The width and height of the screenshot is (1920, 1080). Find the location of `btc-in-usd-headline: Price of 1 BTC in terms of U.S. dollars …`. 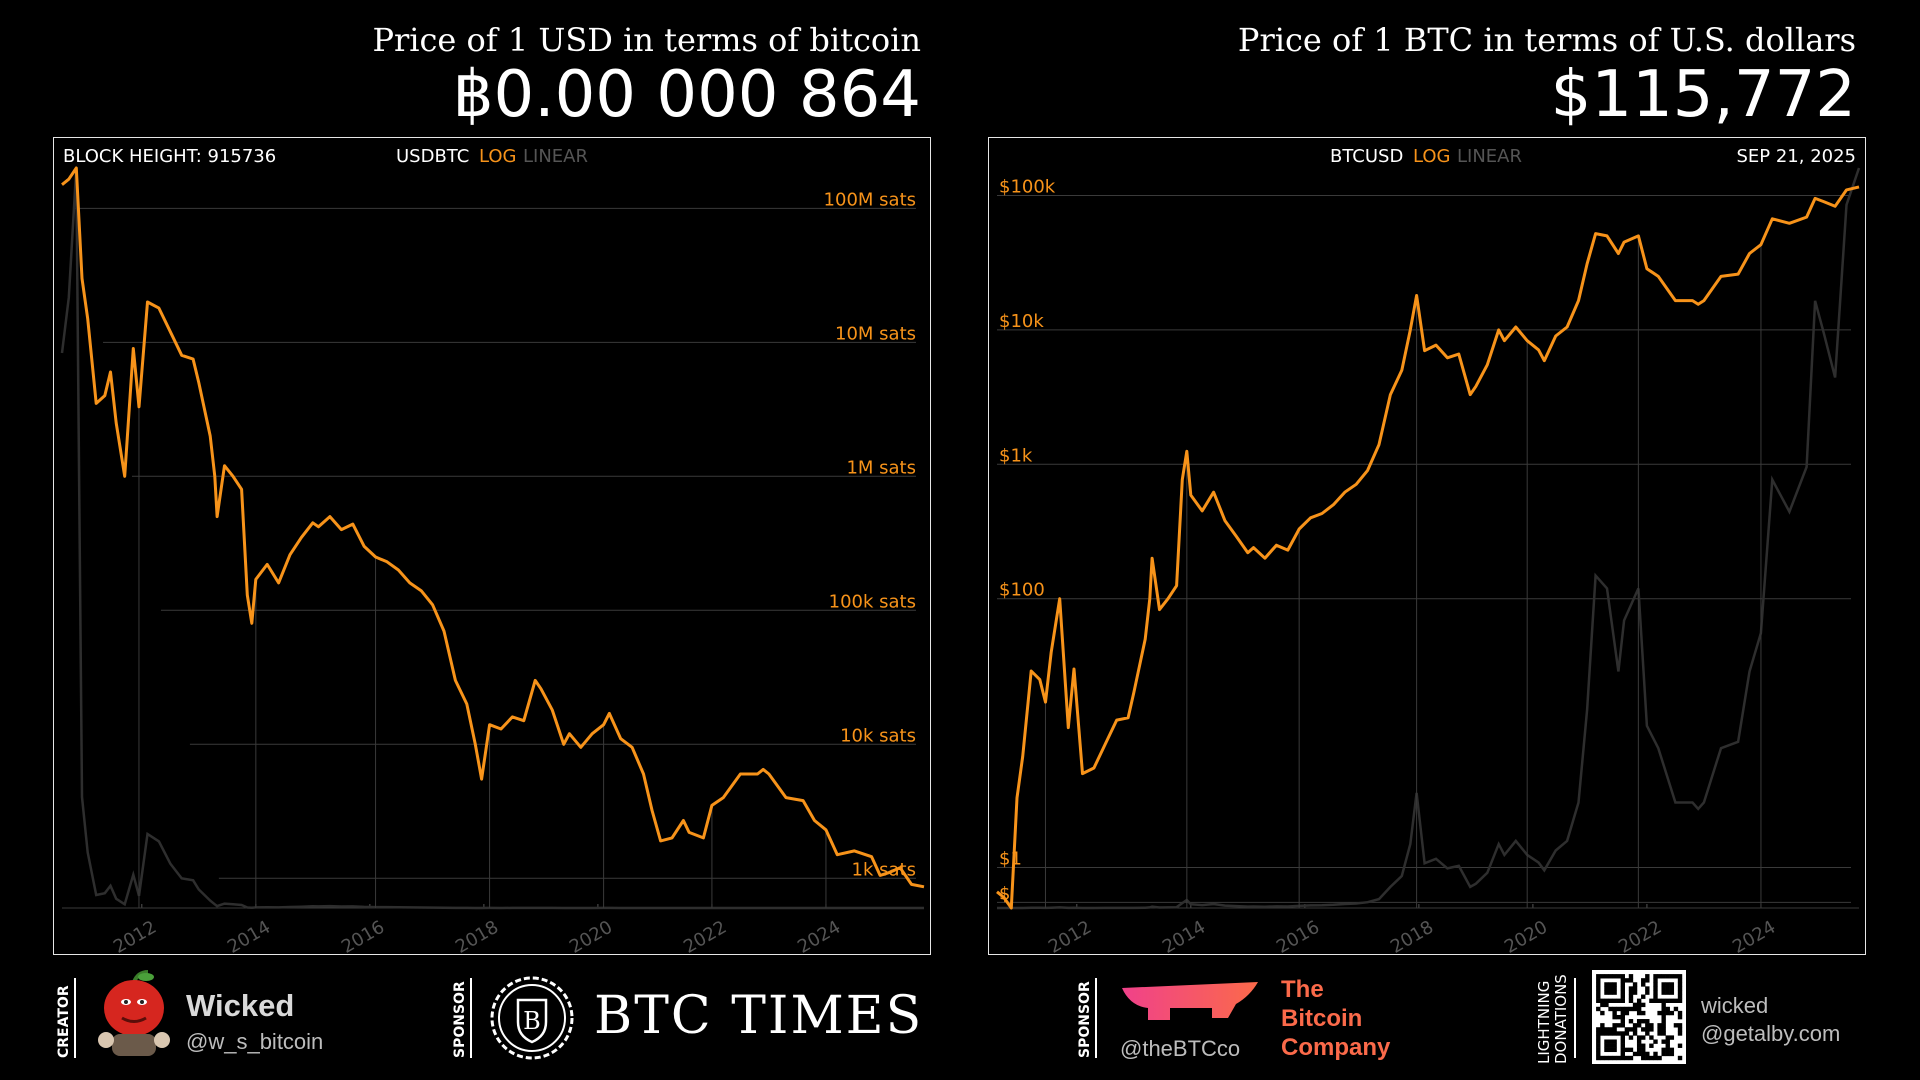

btc-in-usd-headline: Price of 1 BTC in terms of U.S. dollars … is located at coordinates (1422, 75).